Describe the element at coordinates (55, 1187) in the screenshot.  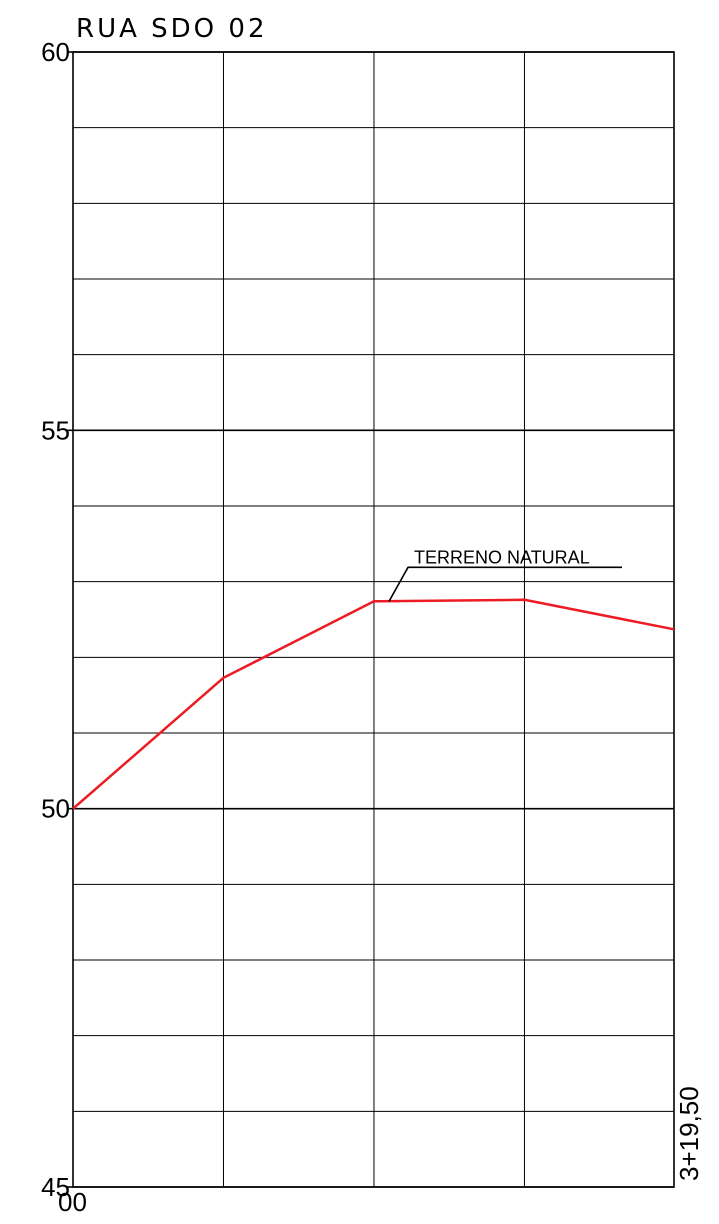
I see `y-tick-label-45: 45` at that location.